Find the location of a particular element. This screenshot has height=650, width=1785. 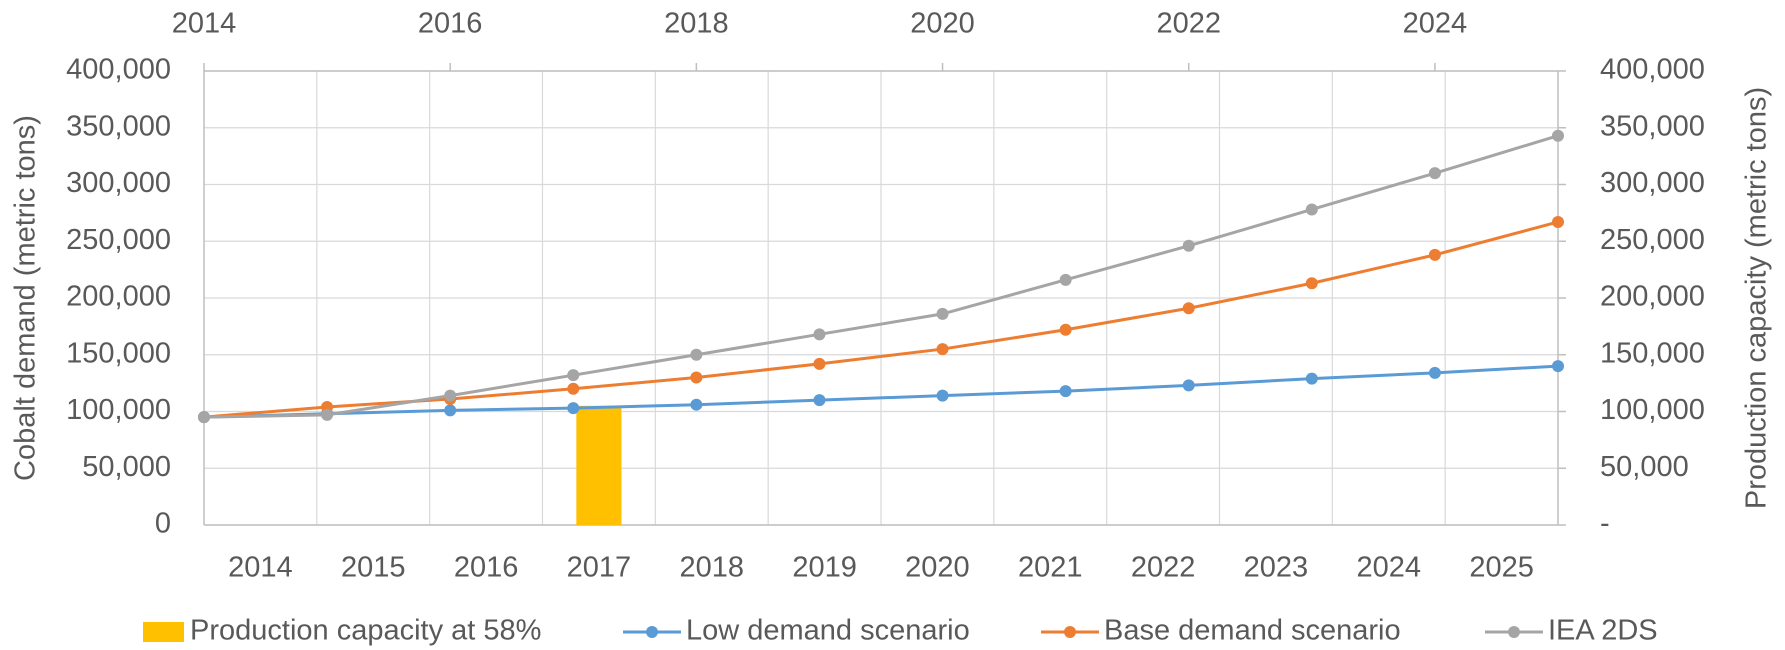

legend-swatch is located at coordinates (163, 632).